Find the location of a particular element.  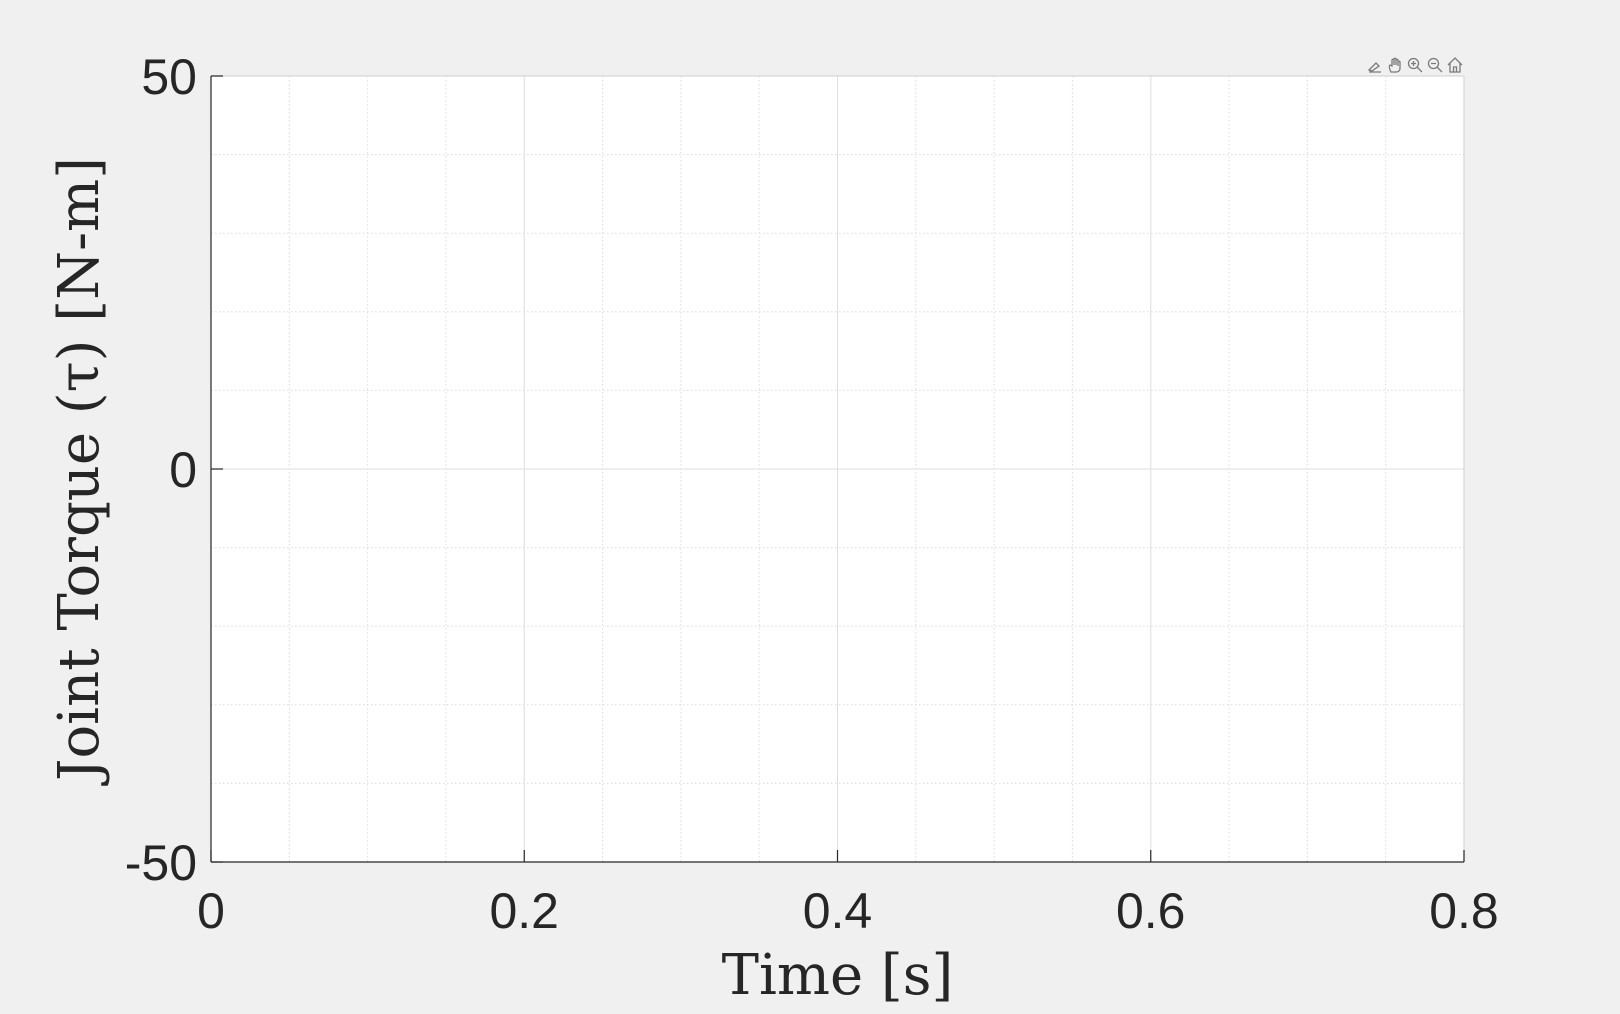

x-tick-label: 0.4 is located at coordinates (838, 911).